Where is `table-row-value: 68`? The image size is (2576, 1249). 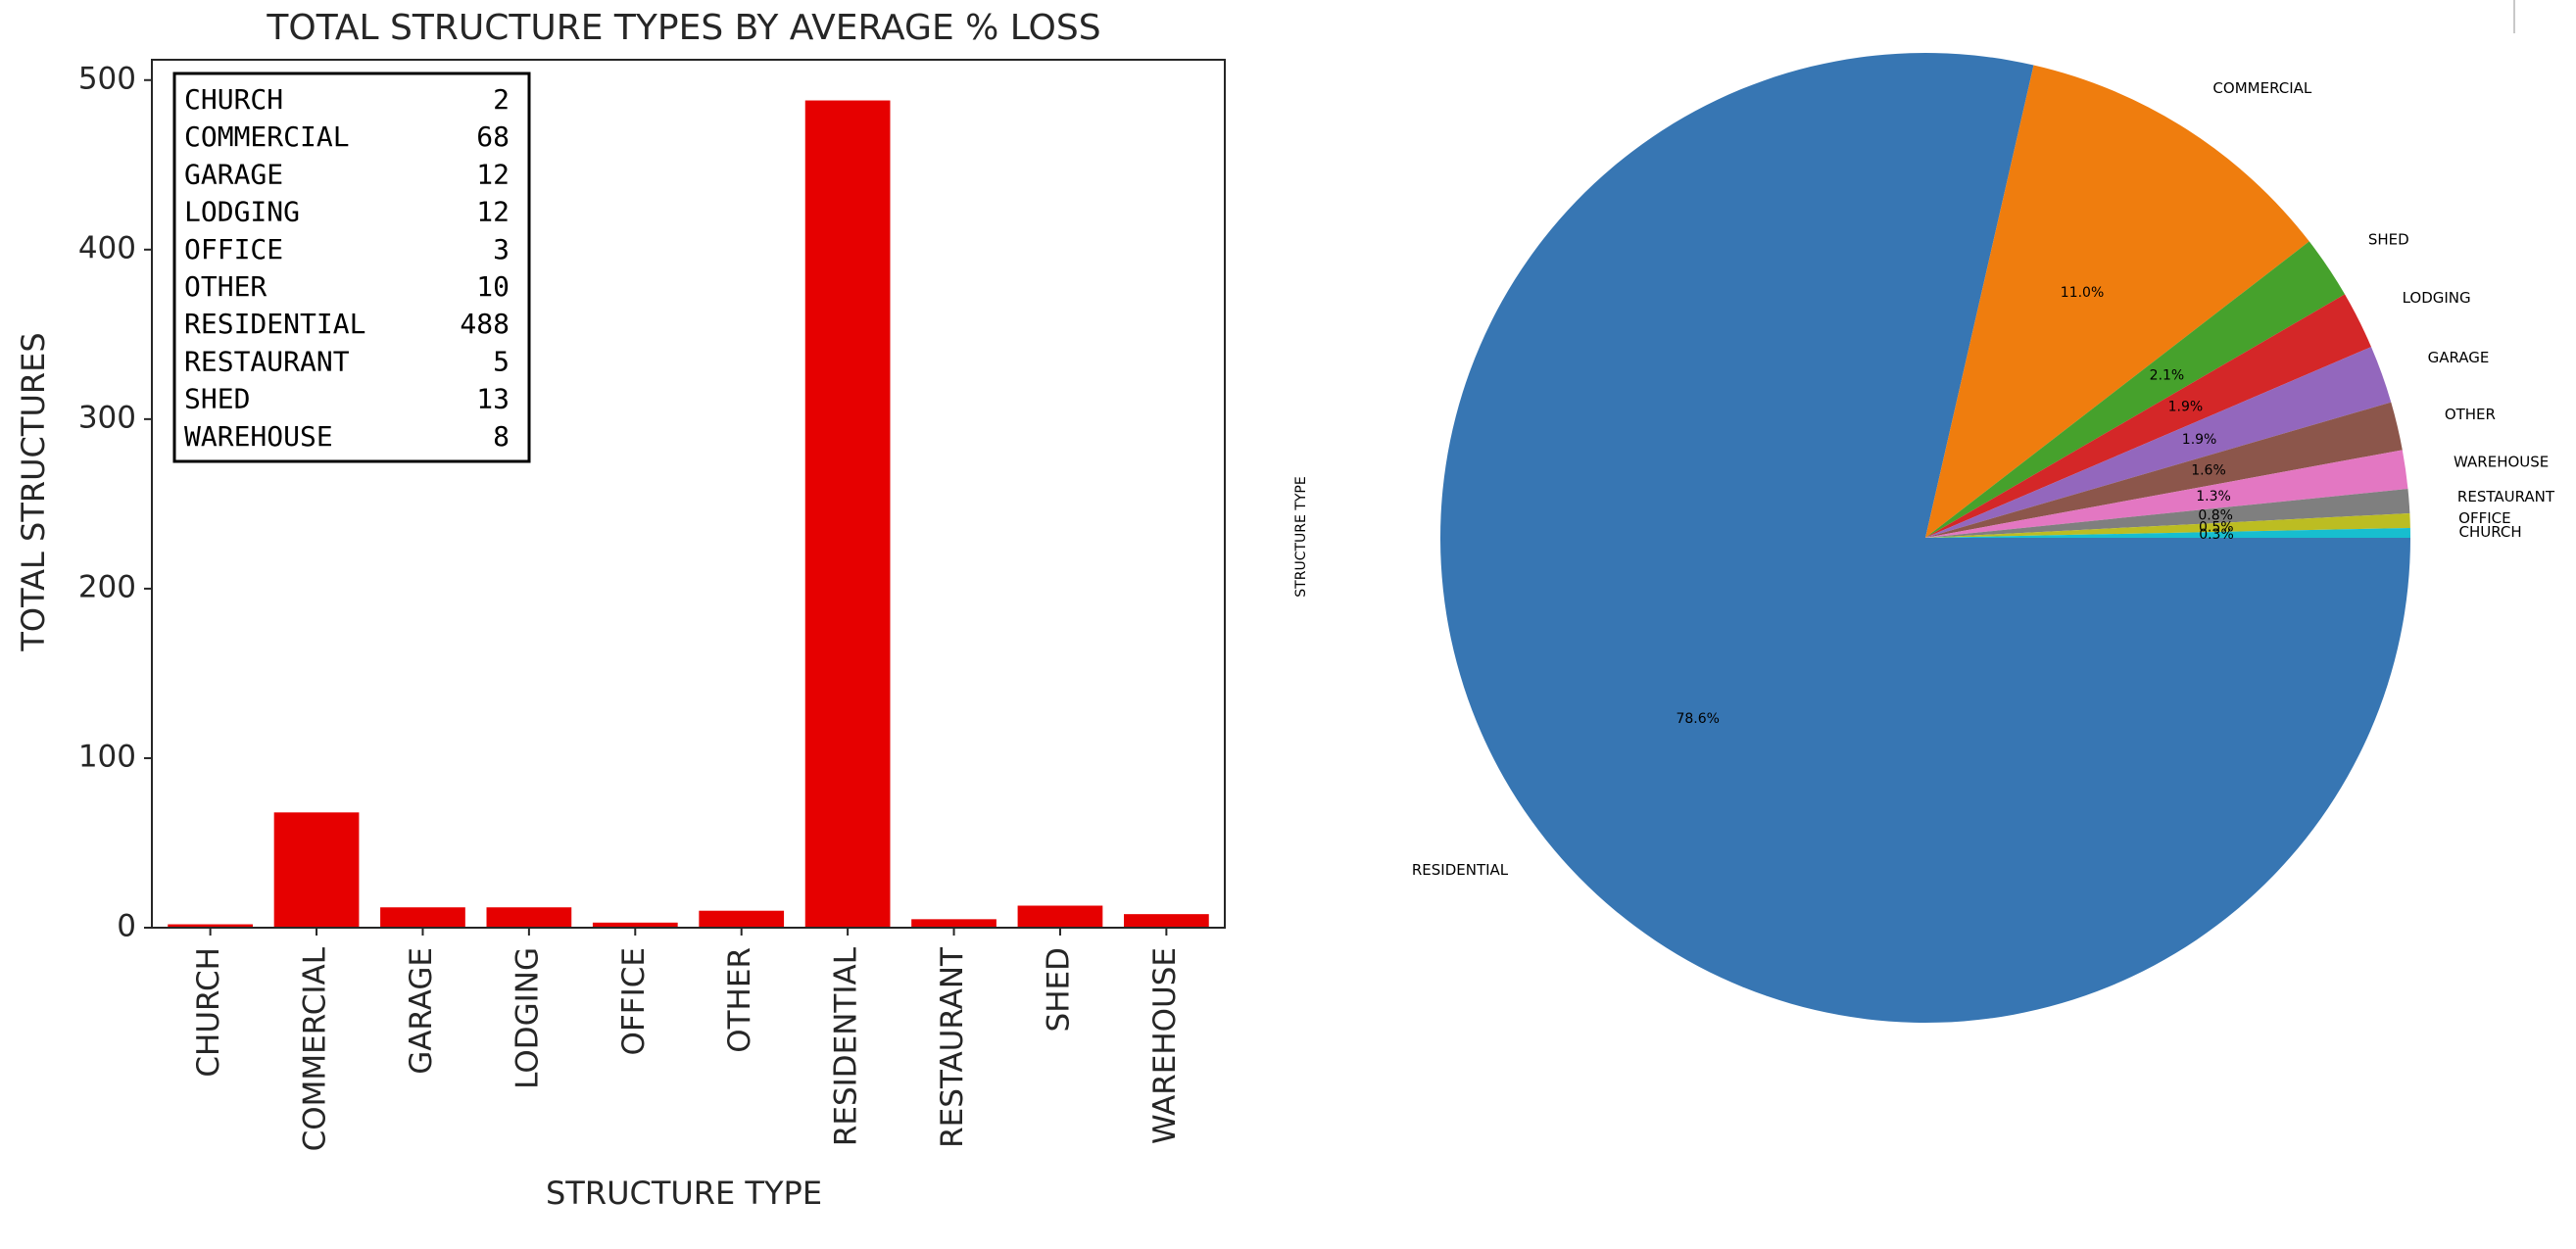
table-row-value: 68 is located at coordinates (493, 136).